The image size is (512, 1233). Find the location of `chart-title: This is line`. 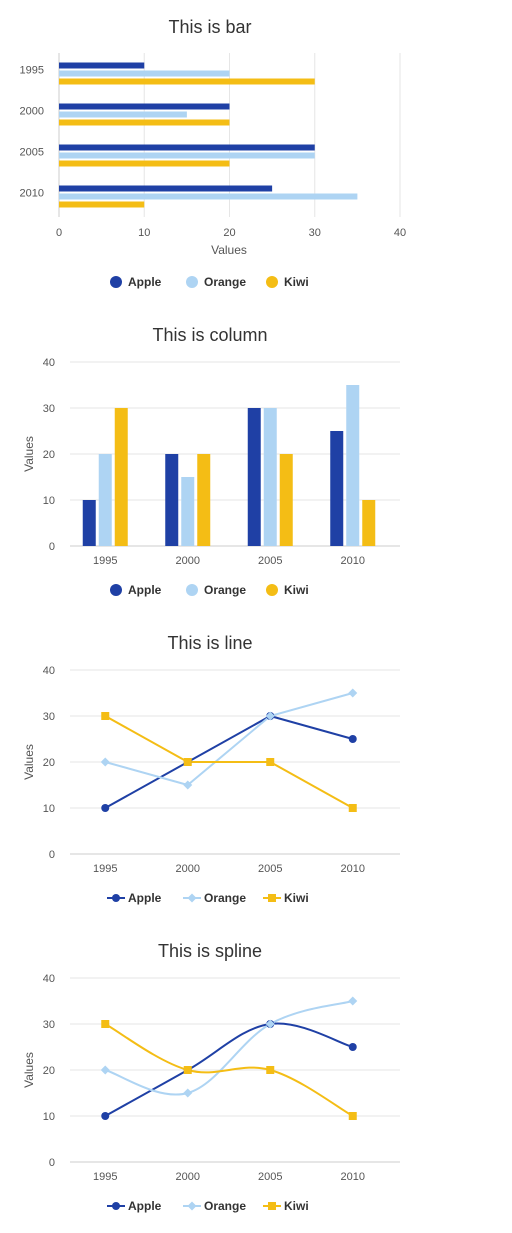

chart-title: This is line is located at coordinates (209, 643).